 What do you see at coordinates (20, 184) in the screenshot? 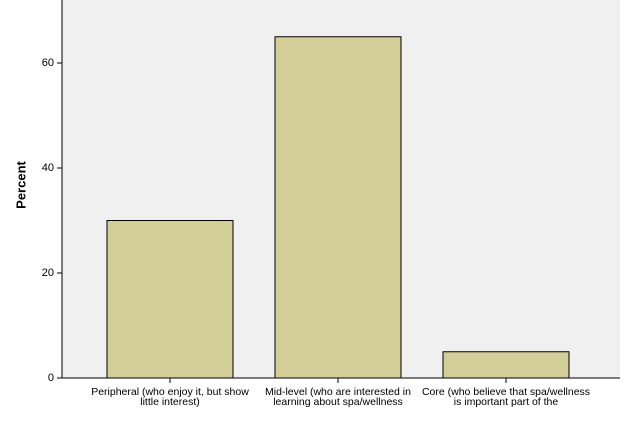
I see `y-axis-label: Percent` at bounding box center [20, 184].